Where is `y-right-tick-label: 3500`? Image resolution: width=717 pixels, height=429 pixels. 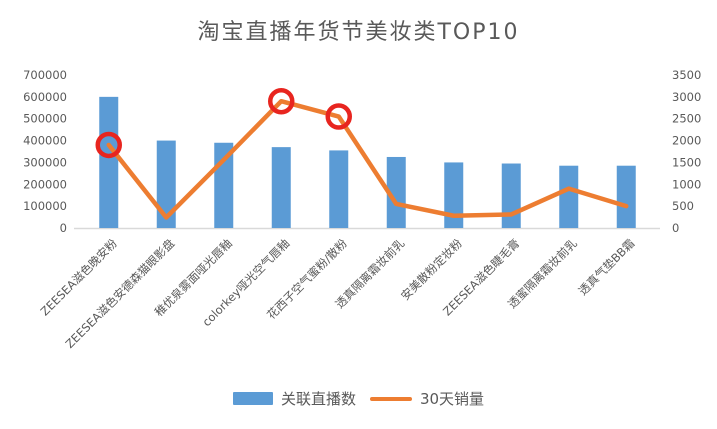 y-right-tick-label: 3500 is located at coordinates (686, 75).